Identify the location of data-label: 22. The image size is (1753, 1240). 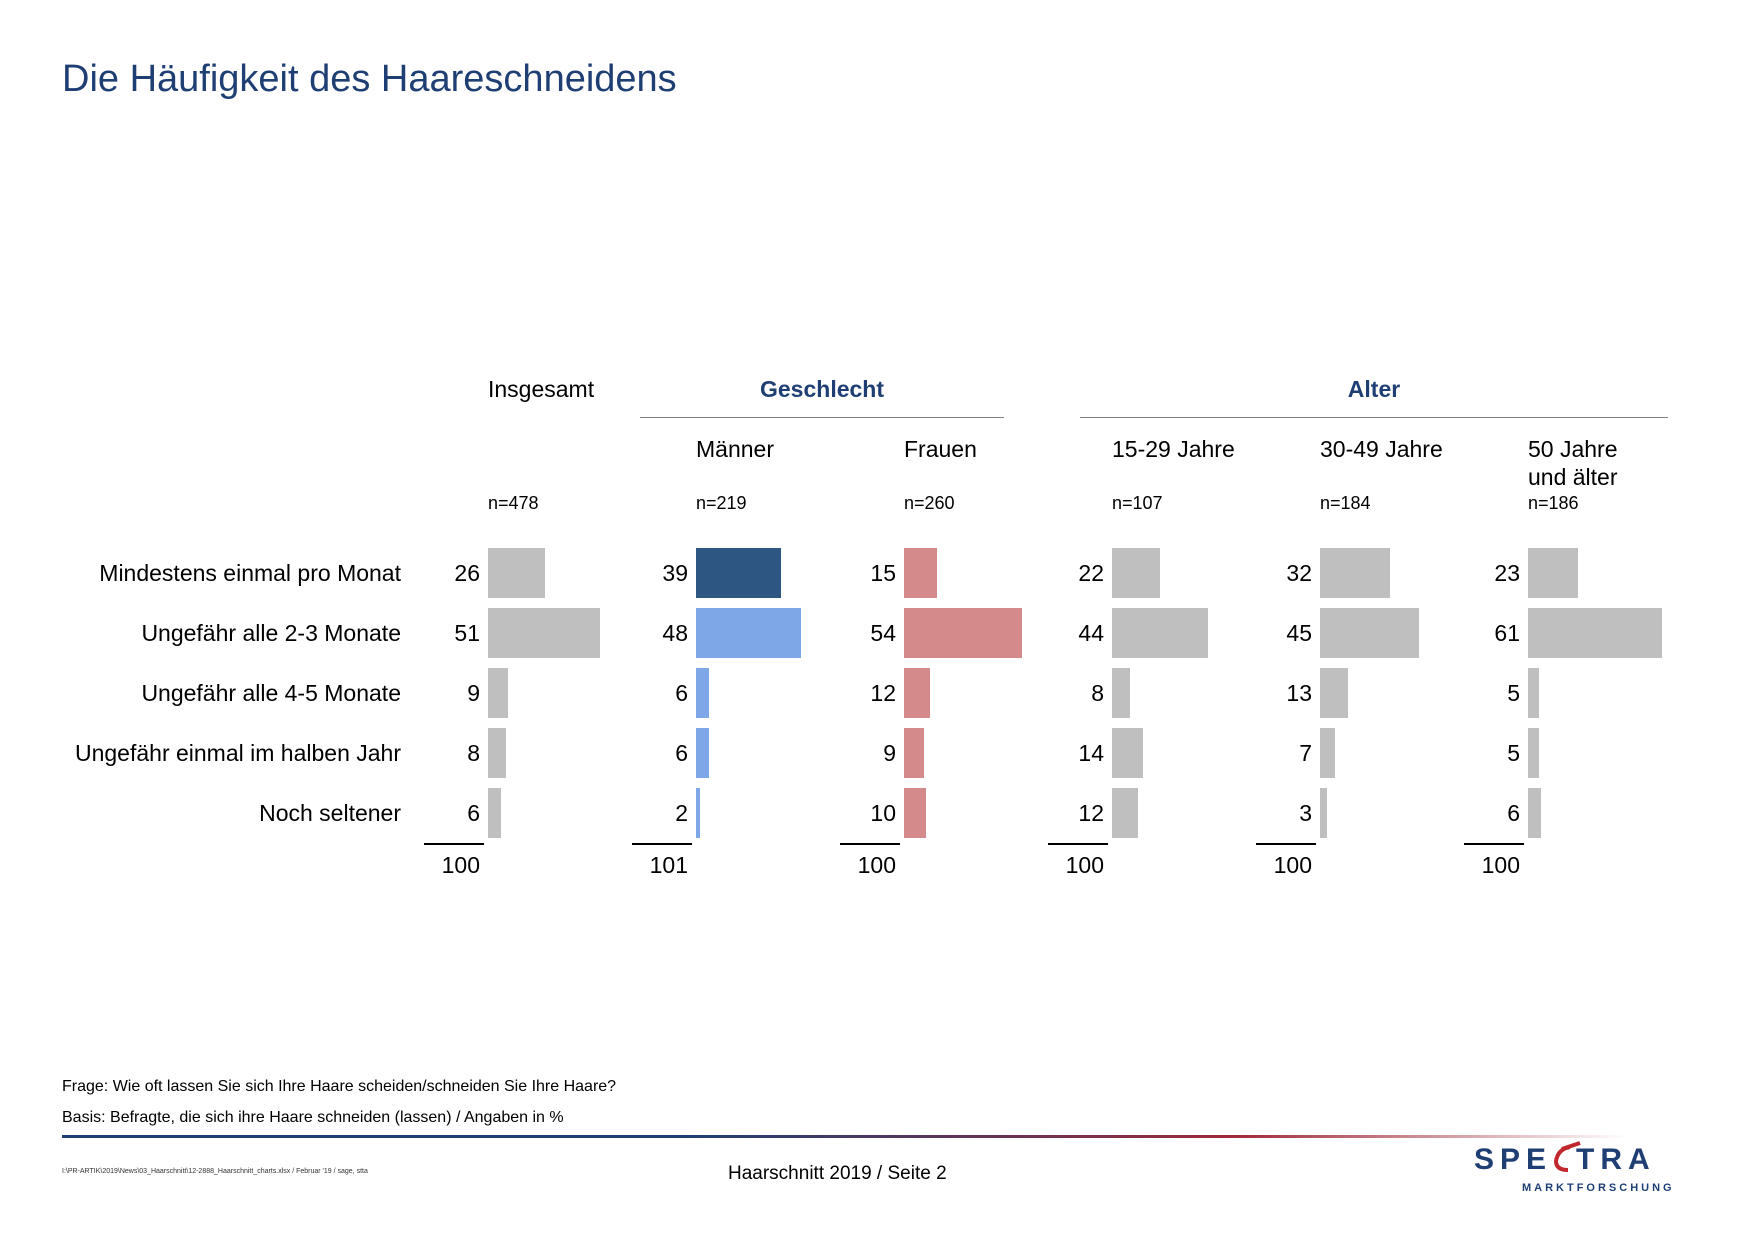
(1091, 573).